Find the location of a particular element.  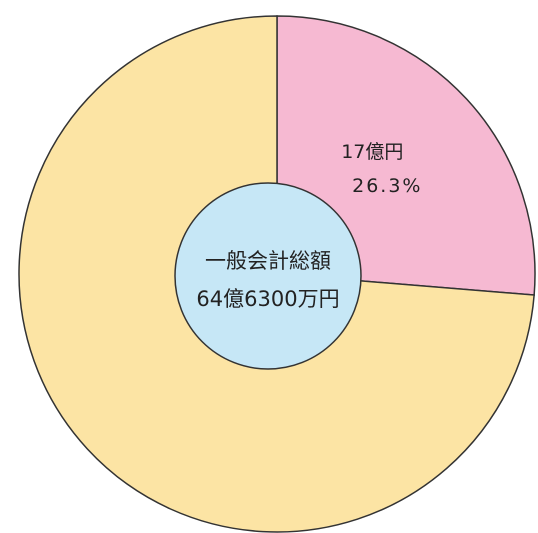

amount-label: 17億円 is located at coordinates (372, 152).